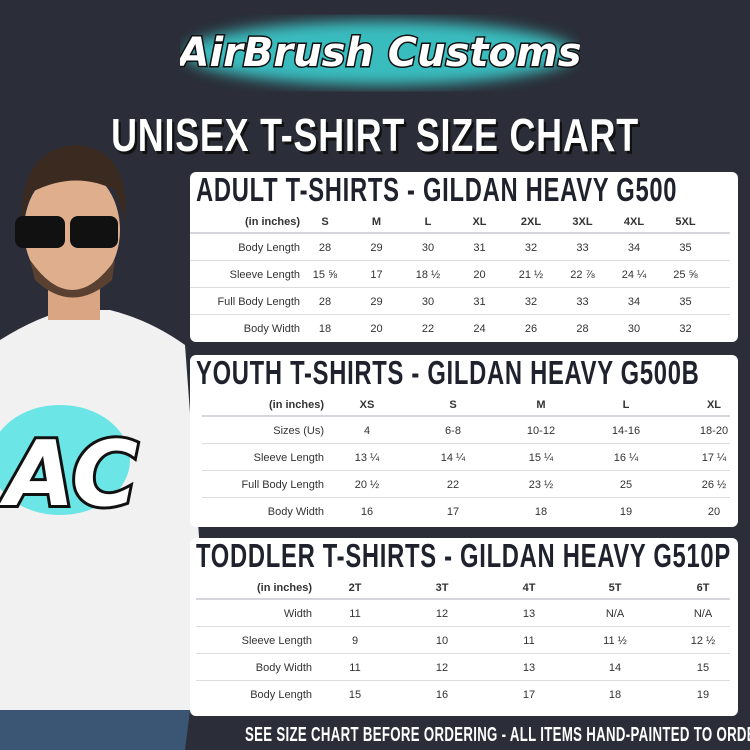 This screenshot has width=750, height=750. Describe the element at coordinates (466, 430) in the screenshot. I see `table-row: Sizes (Us) 4 6-8 10-12 14-16 18-20` at that location.